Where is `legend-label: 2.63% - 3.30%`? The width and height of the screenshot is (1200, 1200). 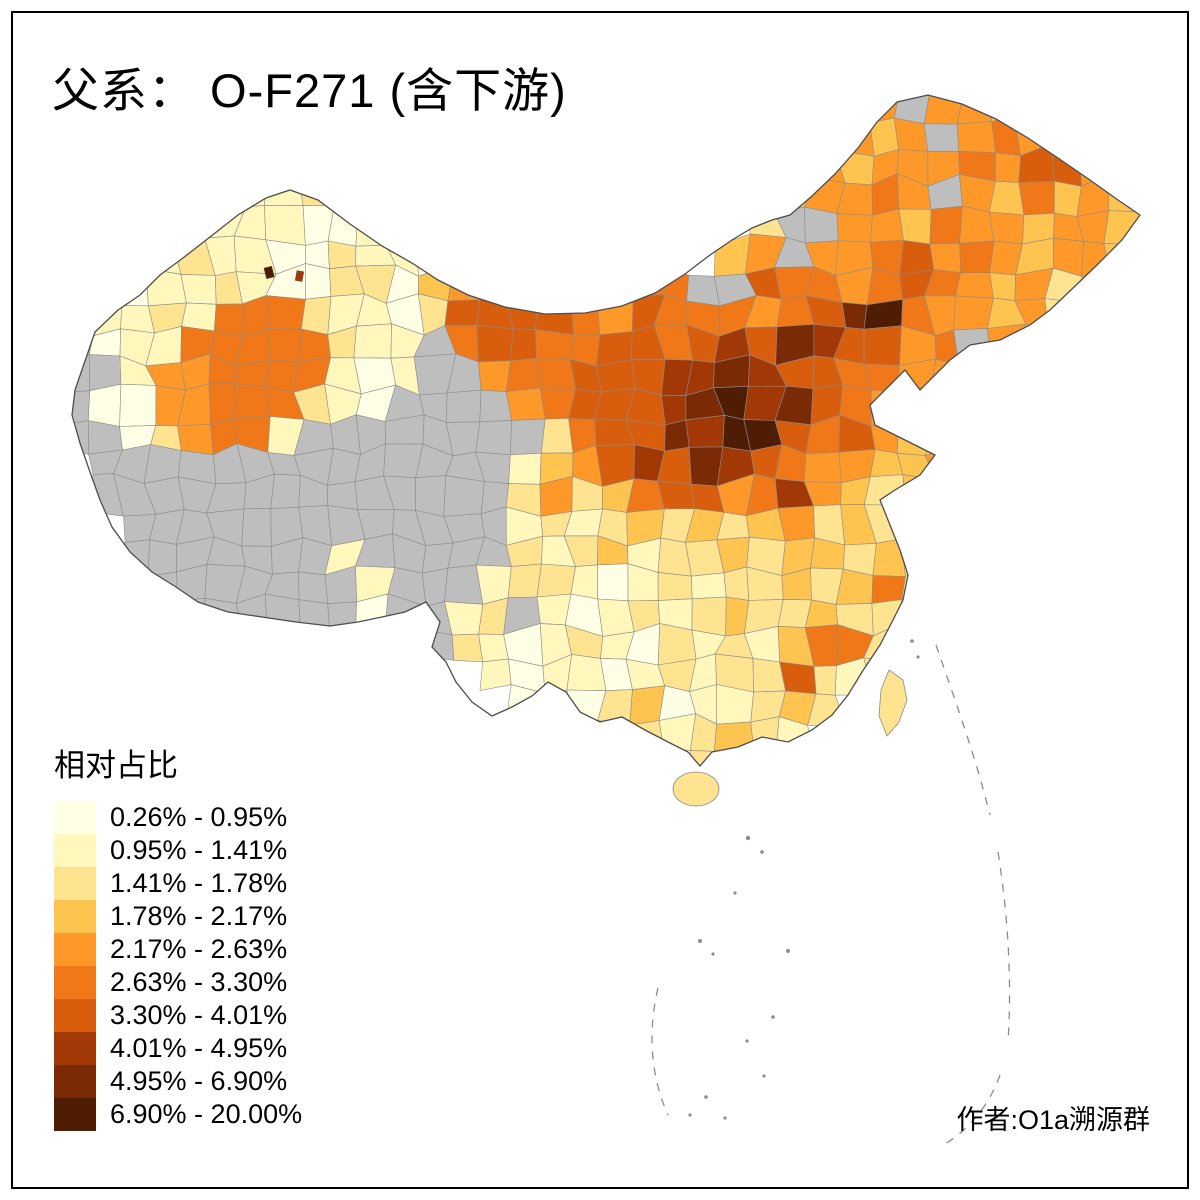 legend-label: 2.63% - 3.30% is located at coordinates (199, 982).